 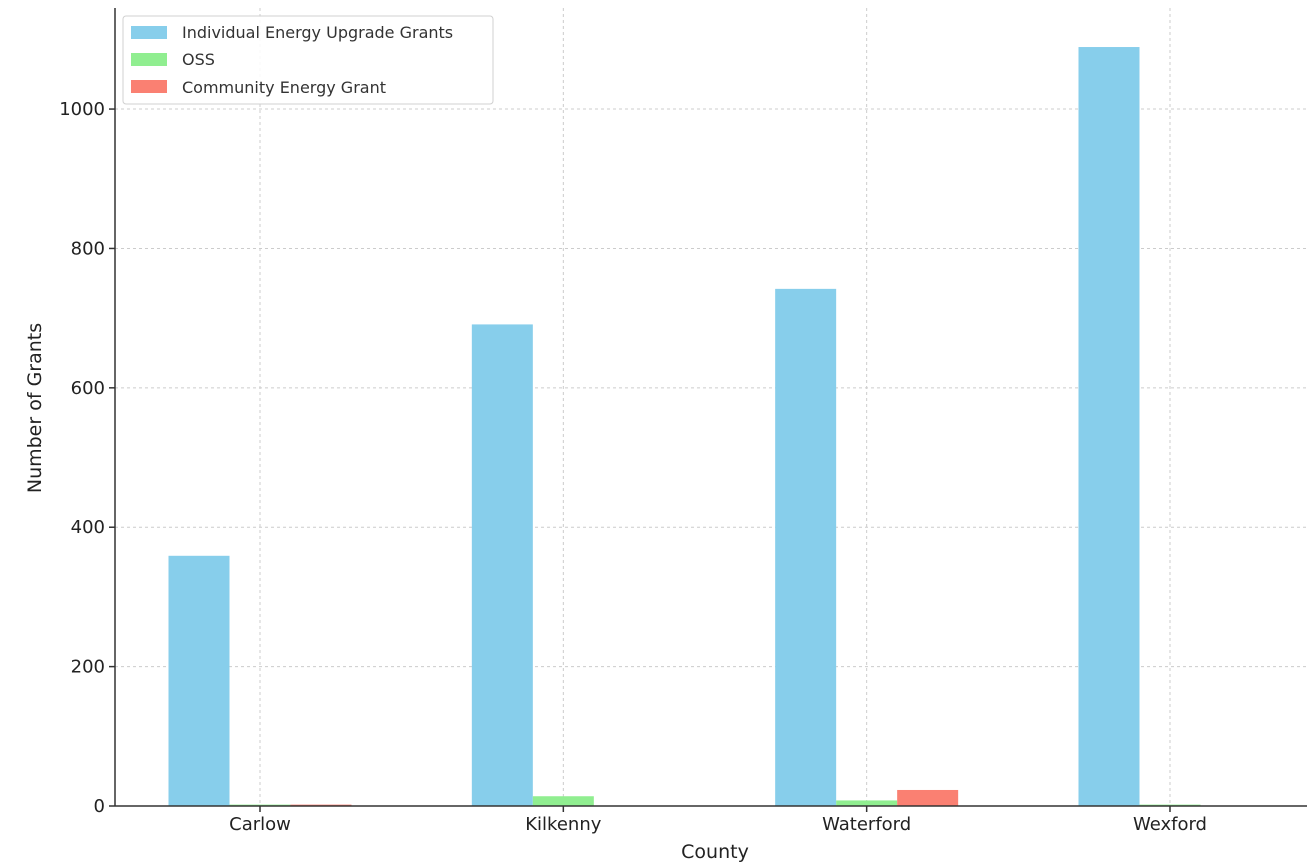 What do you see at coordinates (87, 458) in the screenshot?
I see `y-axis-ticks: 0 200 400 600 800 1000` at bounding box center [87, 458].